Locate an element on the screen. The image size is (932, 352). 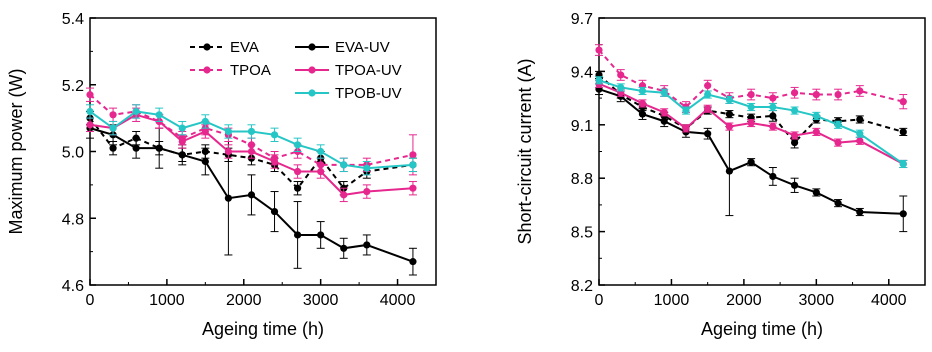
x-tick-label: 3000 is located at coordinates (321, 300).